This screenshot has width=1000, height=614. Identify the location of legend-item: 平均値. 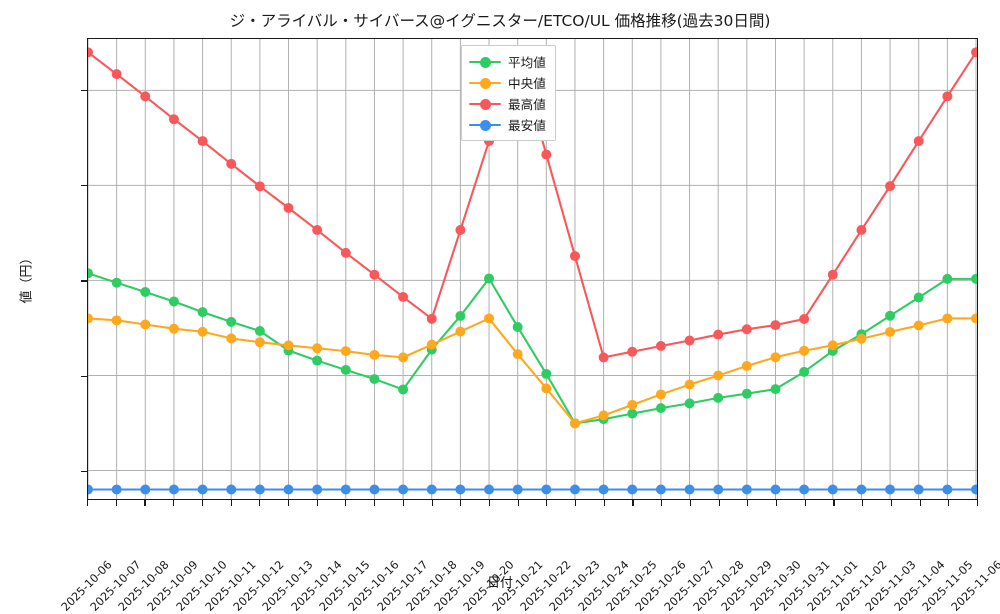
(507, 61).